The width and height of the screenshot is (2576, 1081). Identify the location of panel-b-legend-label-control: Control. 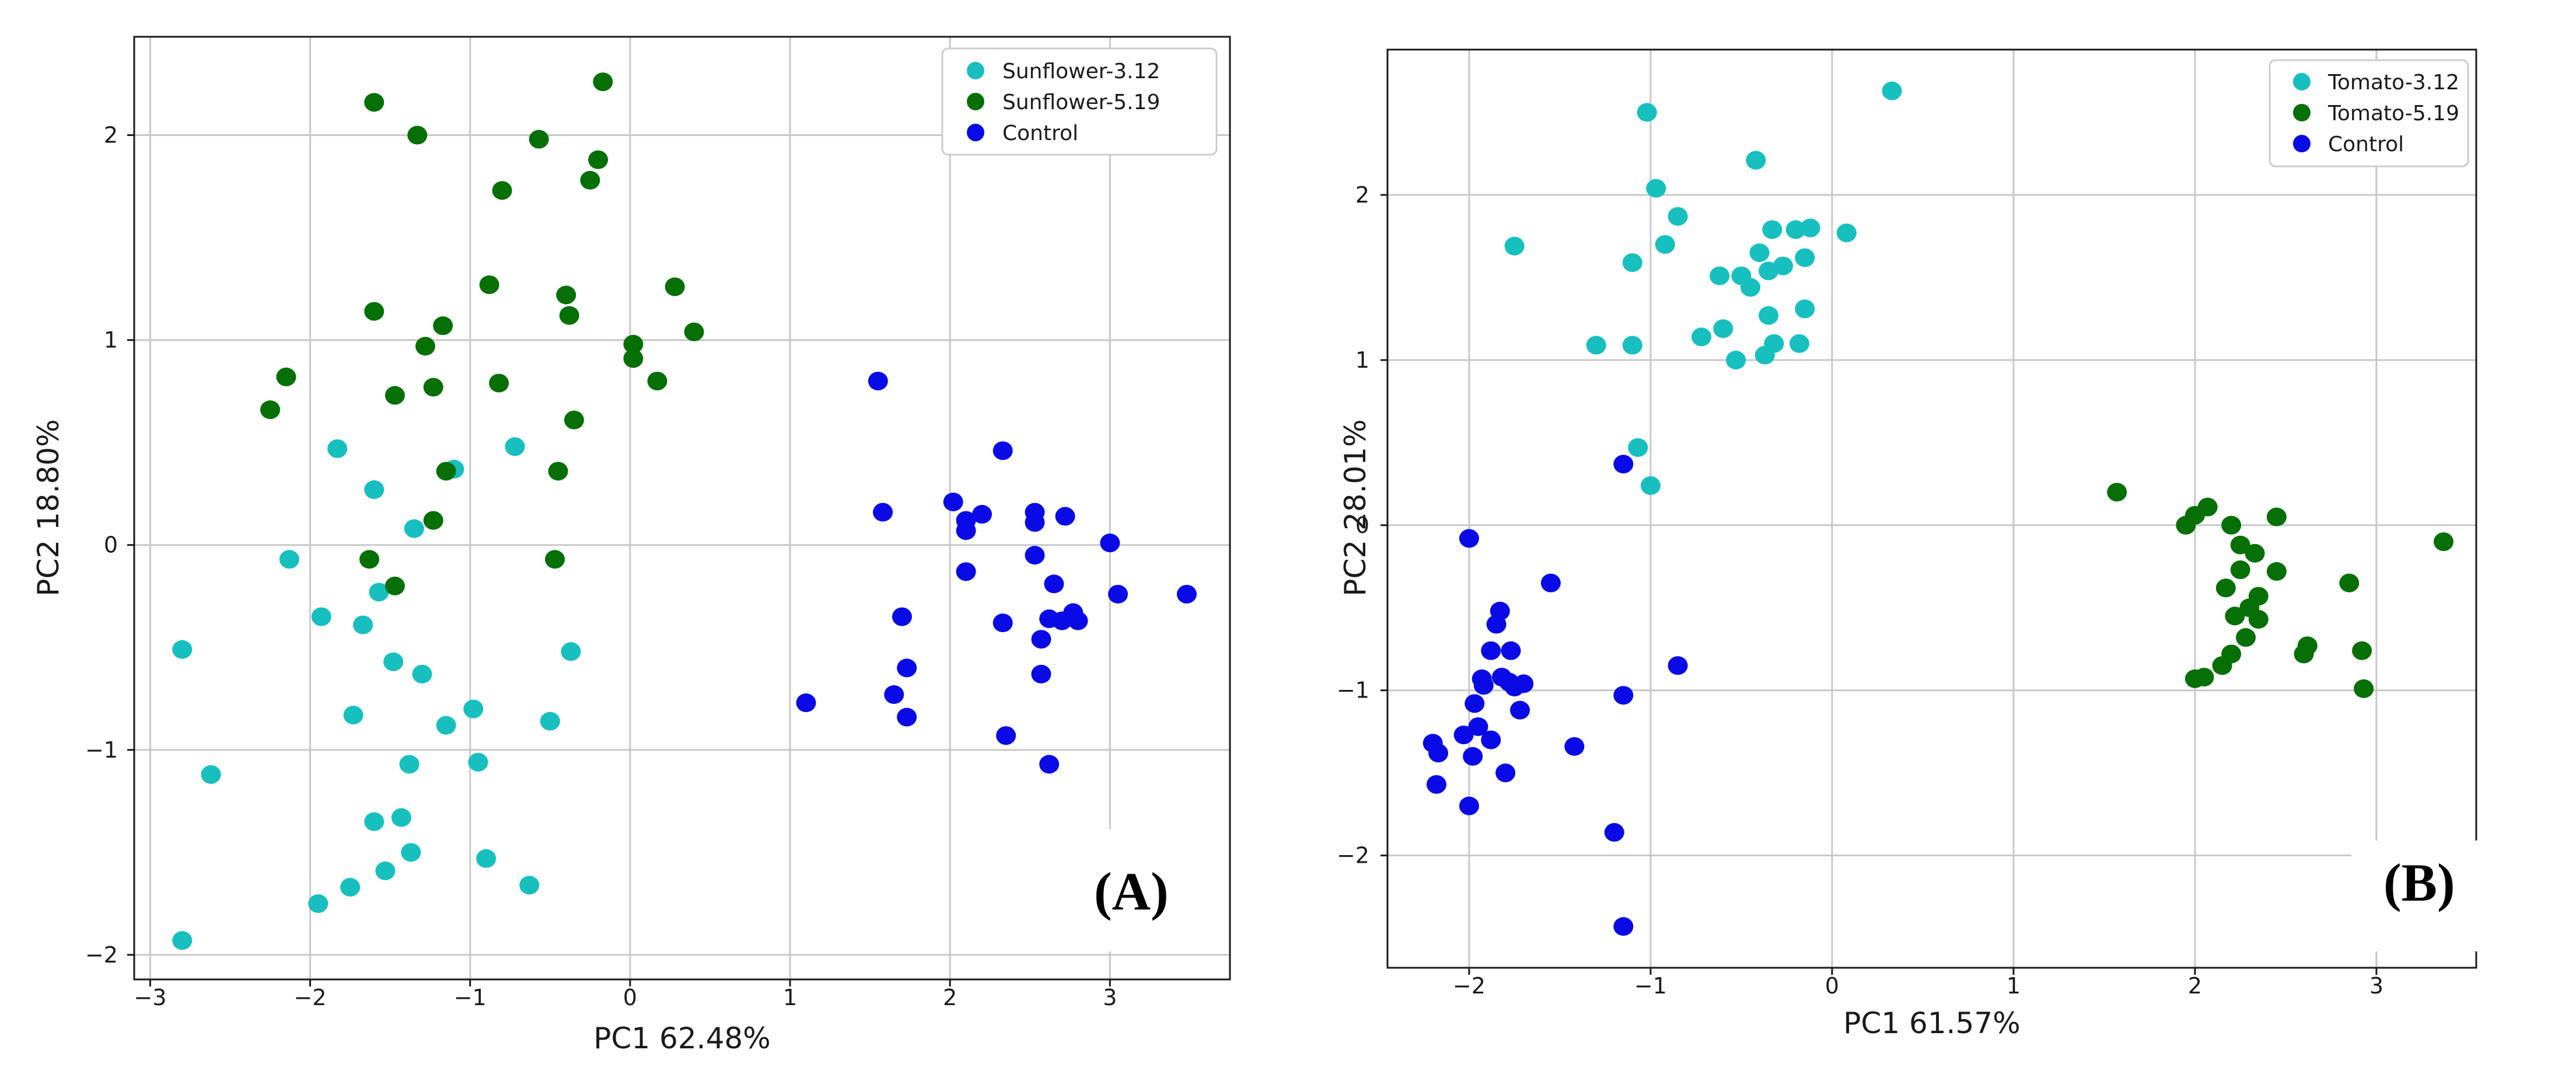
(2366, 144).